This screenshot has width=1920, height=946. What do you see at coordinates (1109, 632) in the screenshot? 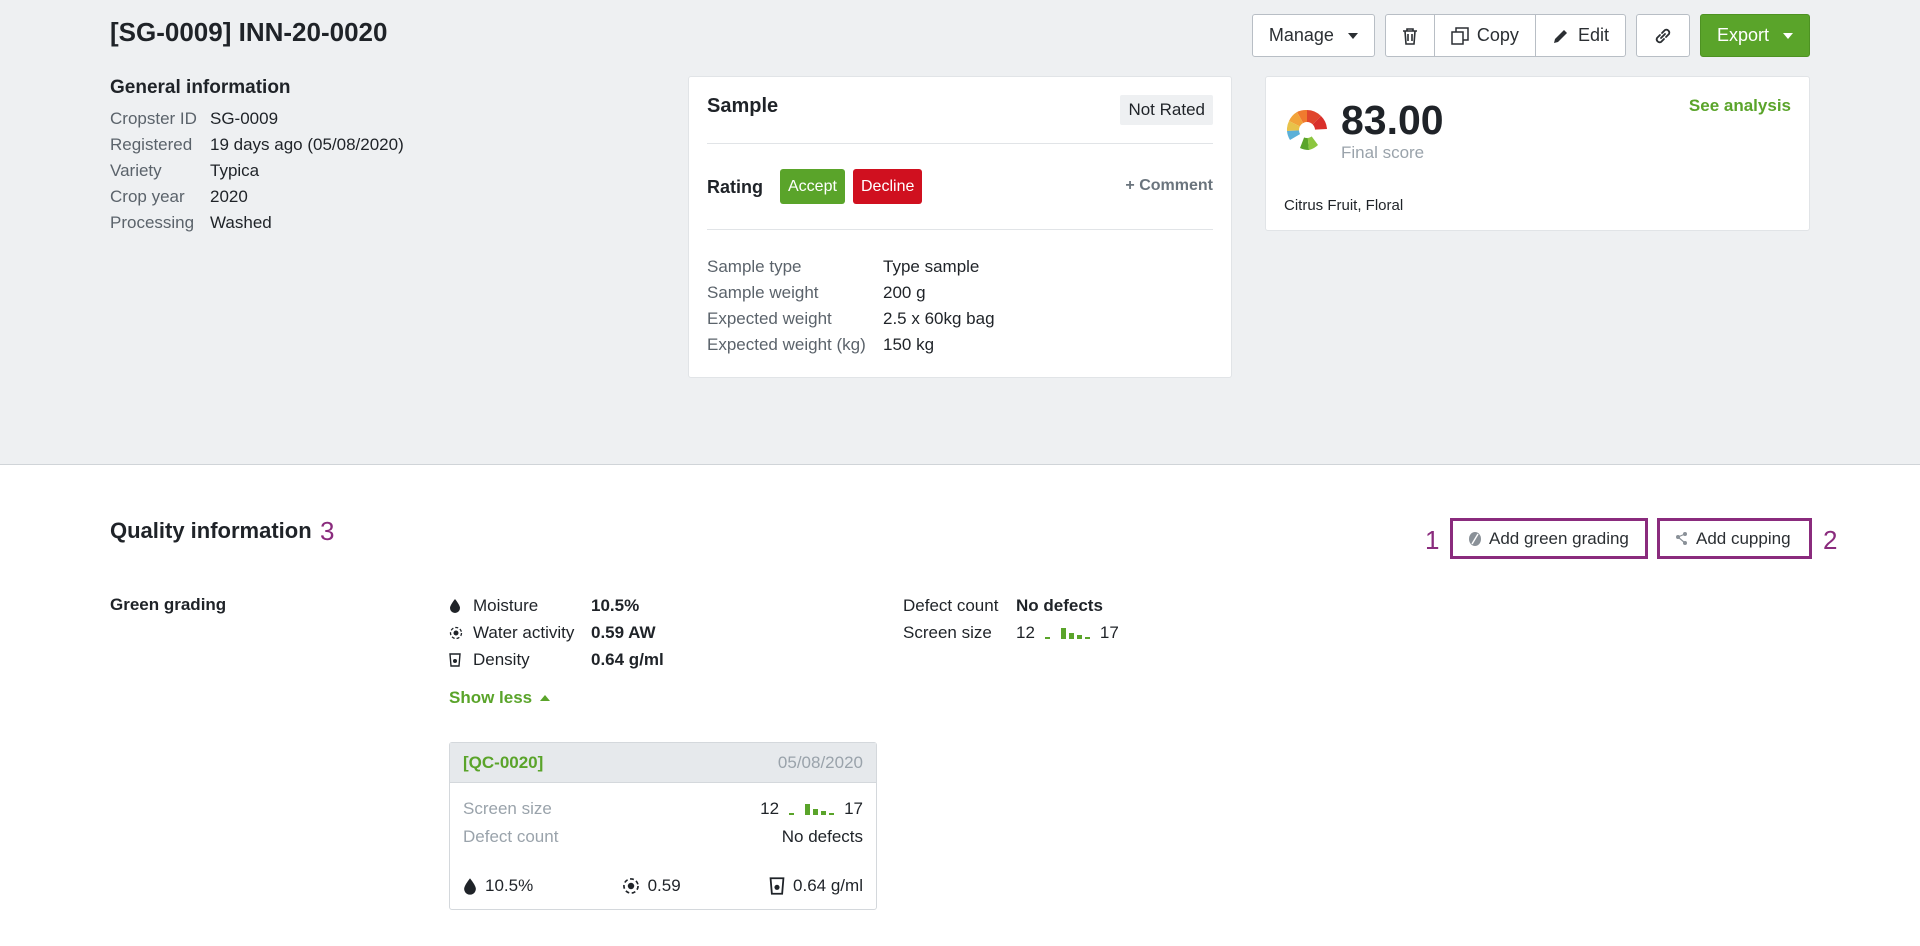
I see `screen-size-max: 17` at bounding box center [1109, 632].